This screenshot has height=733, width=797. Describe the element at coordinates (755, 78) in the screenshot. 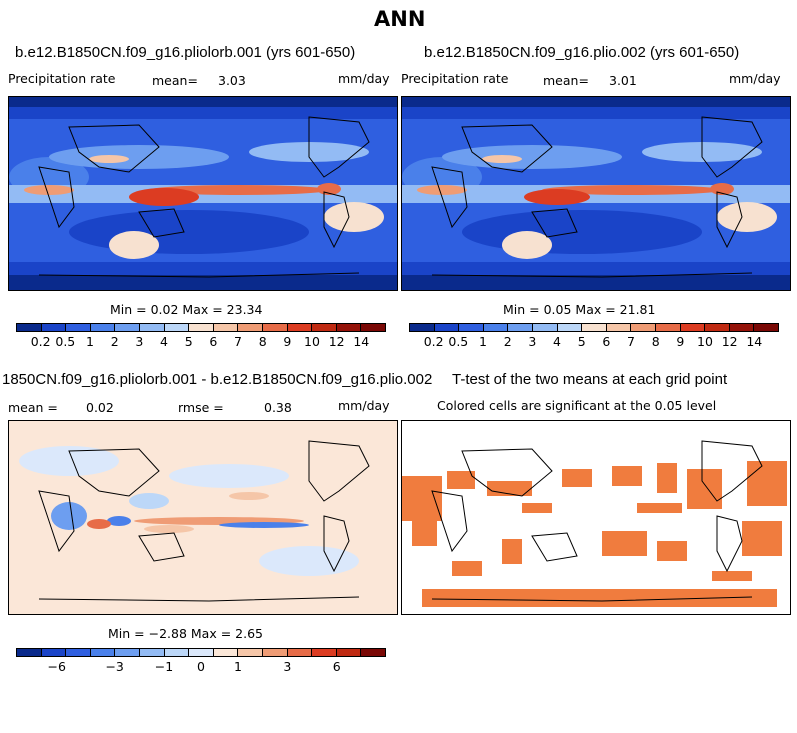

I see `panel2-units: mm/day` at that location.